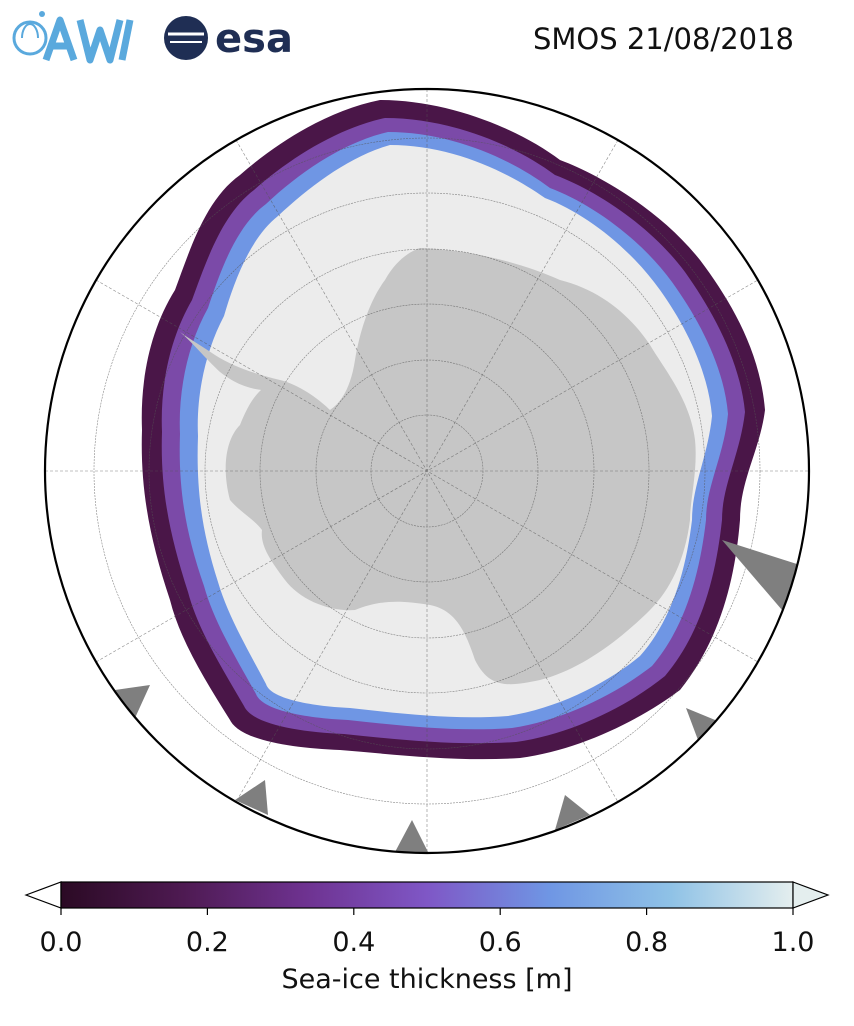 This screenshot has height=1026, width=854. I want to click on esa-wordmark: esa, so click(254, 39).